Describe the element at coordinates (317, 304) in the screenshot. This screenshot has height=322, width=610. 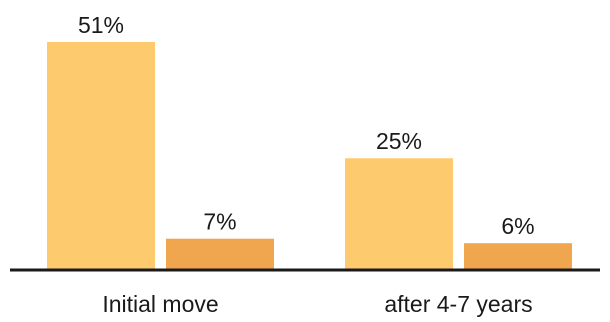
I see `category-labels-group: Initial move after 4-7 years` at that location.